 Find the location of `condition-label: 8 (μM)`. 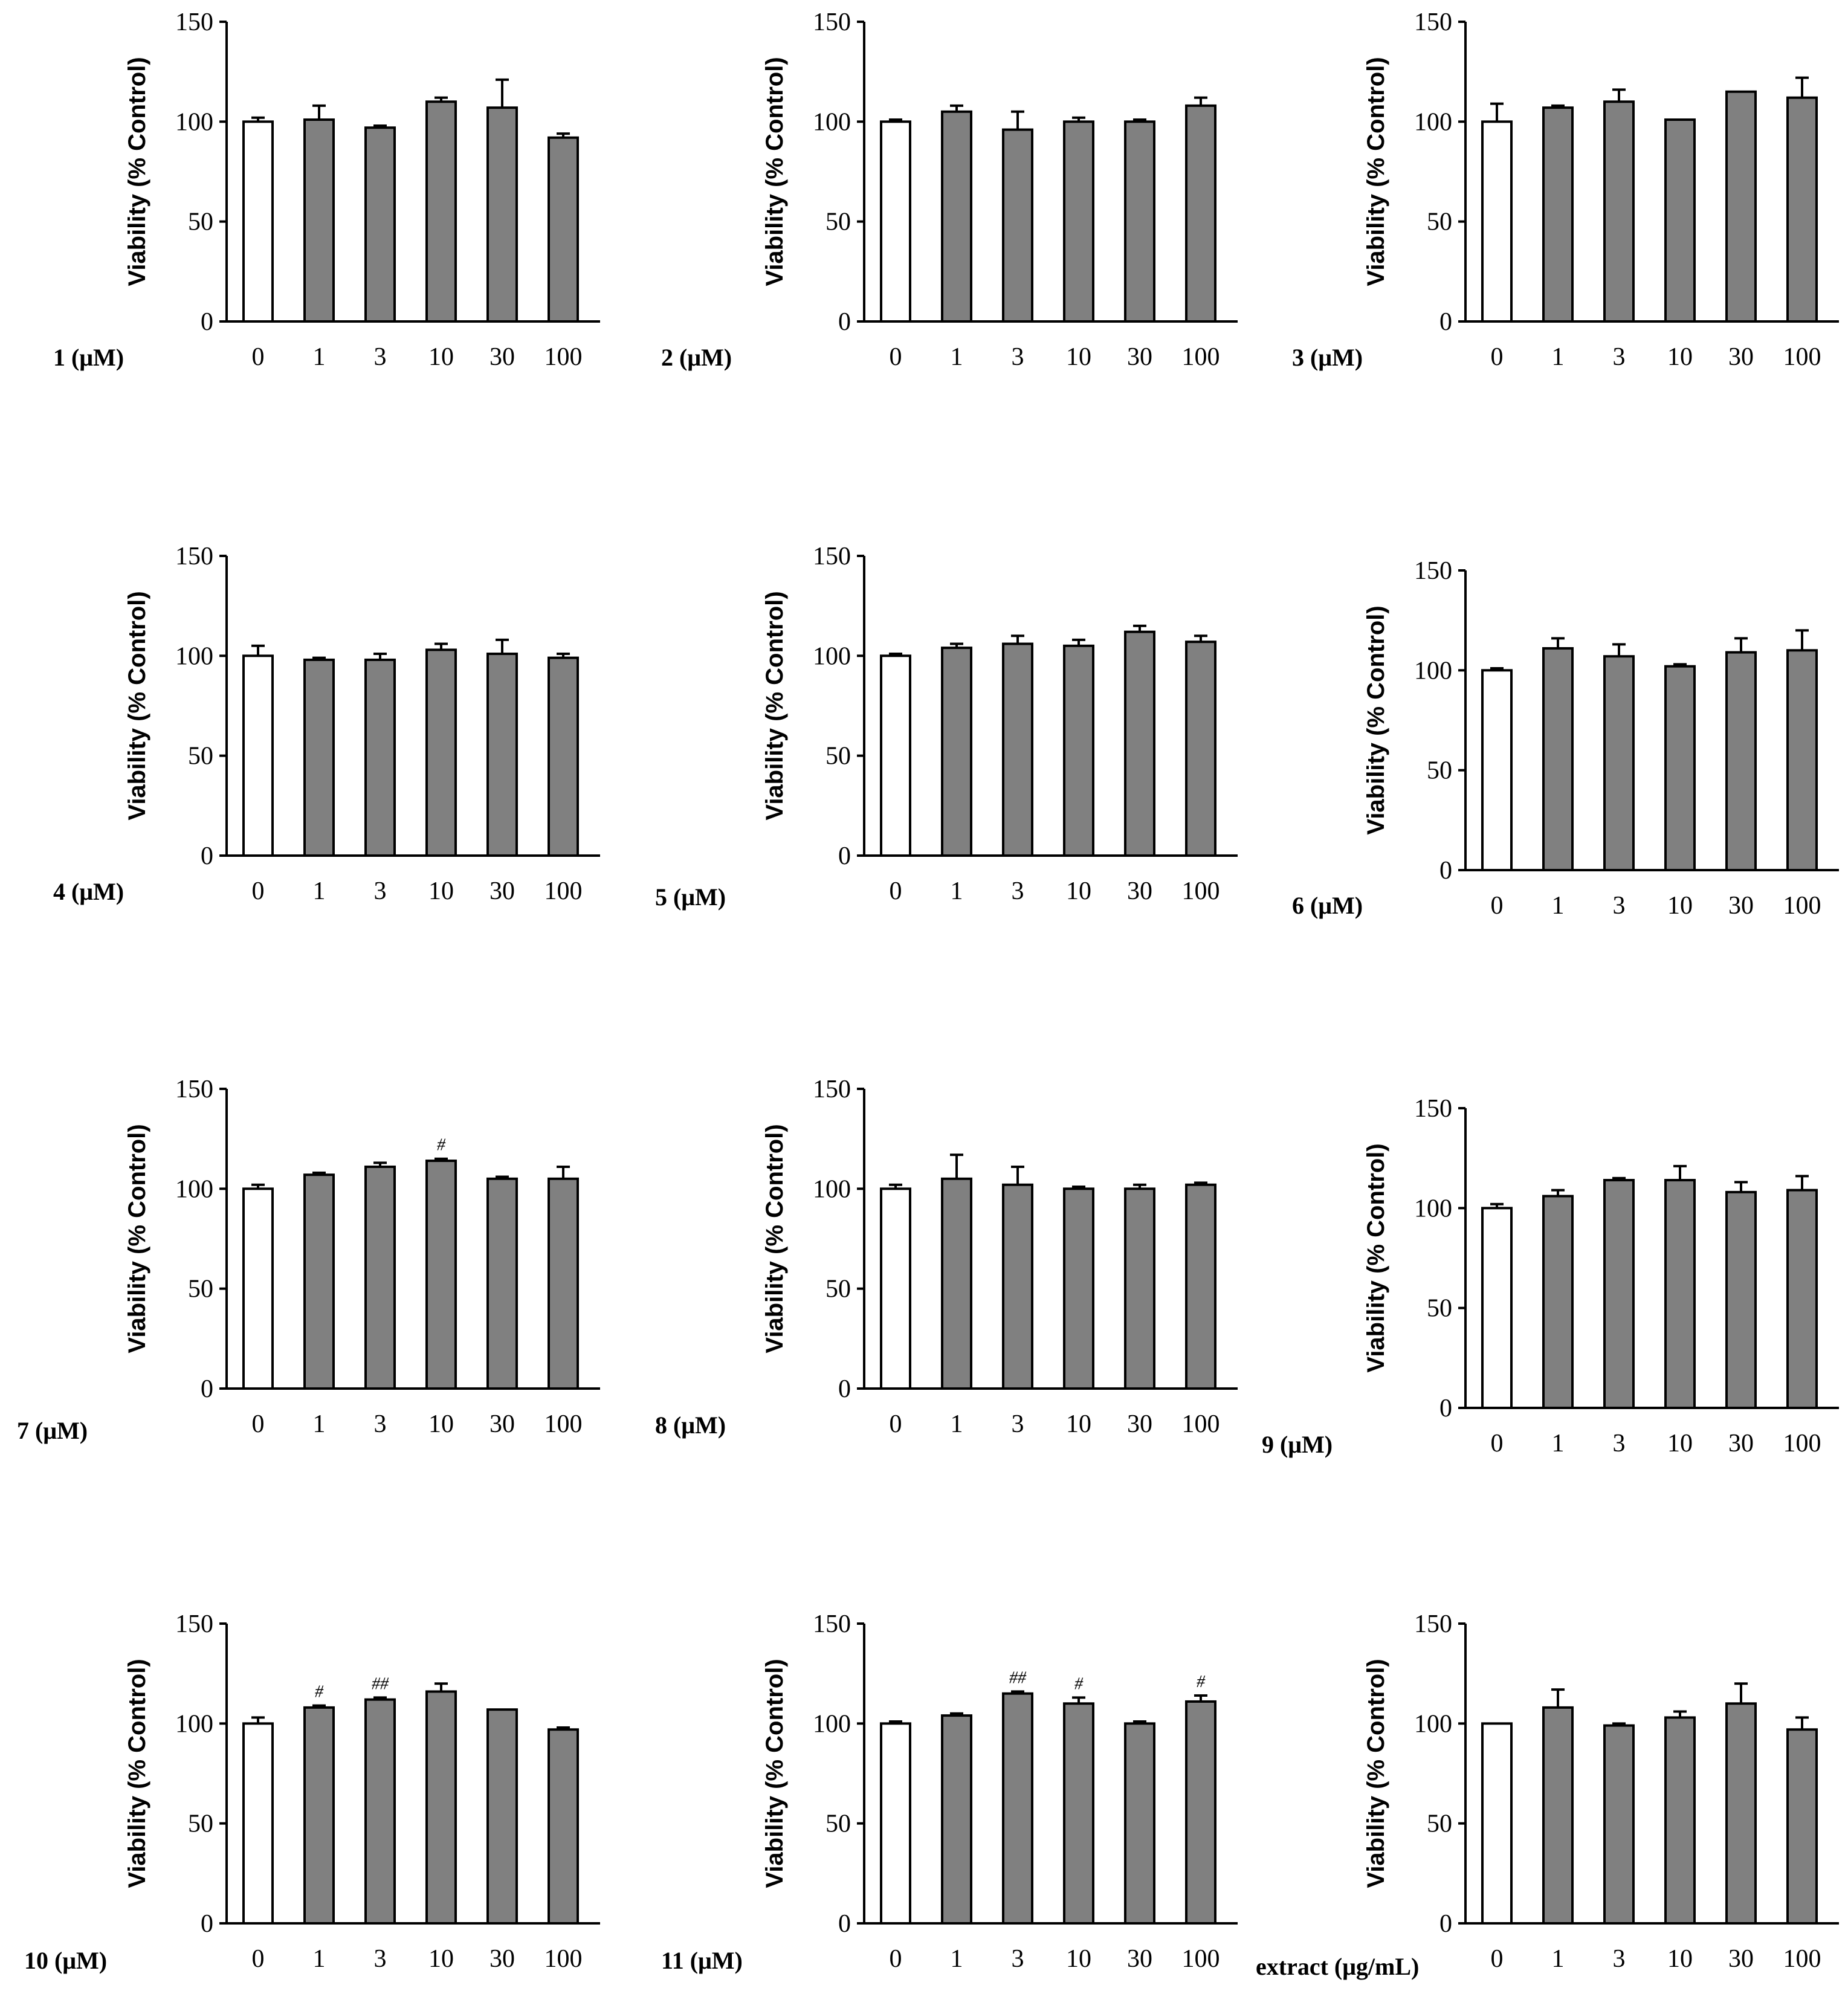

condition-label: 8 (μM) is located at coordinates (690, 1426).